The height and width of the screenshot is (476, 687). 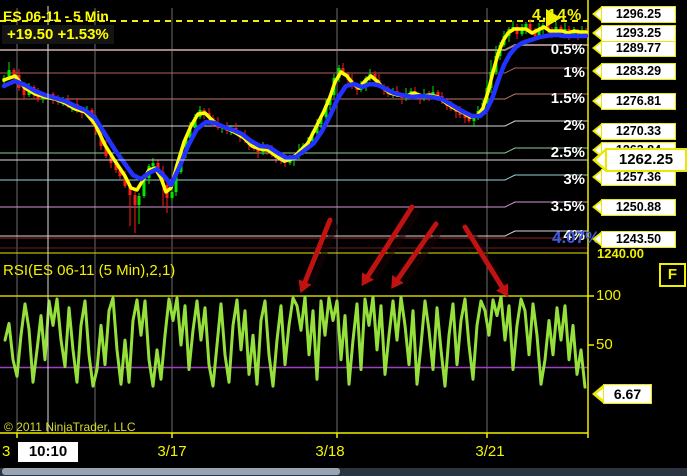 I want to click on cursor-time-tag: 10:10, so click(x=48, y=452).